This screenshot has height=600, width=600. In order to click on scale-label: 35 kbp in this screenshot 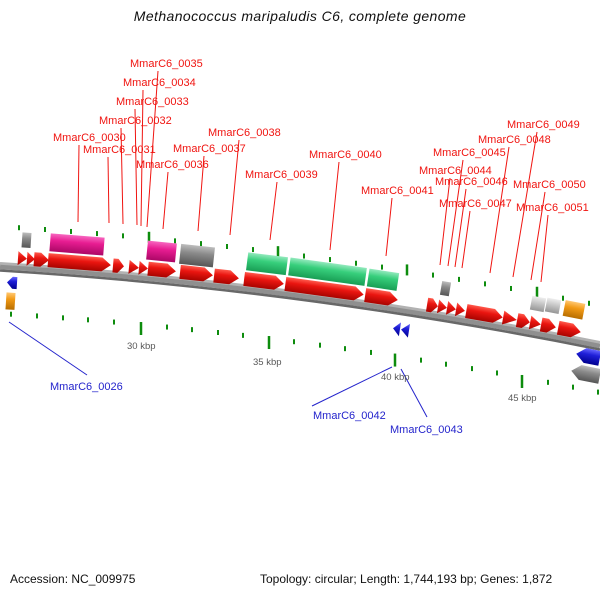, I will do `click(267, 362)`.